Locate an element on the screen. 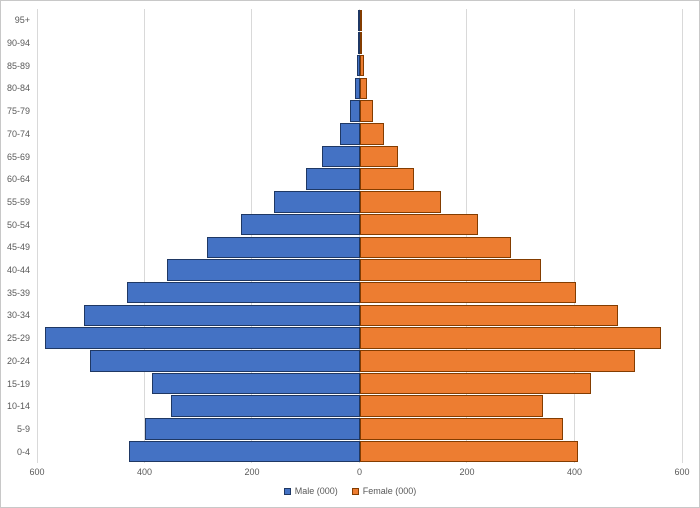 The height and width of the screenshot is (508, 700). male-legend-label: Male (000) is located at coordinates (316, 491).